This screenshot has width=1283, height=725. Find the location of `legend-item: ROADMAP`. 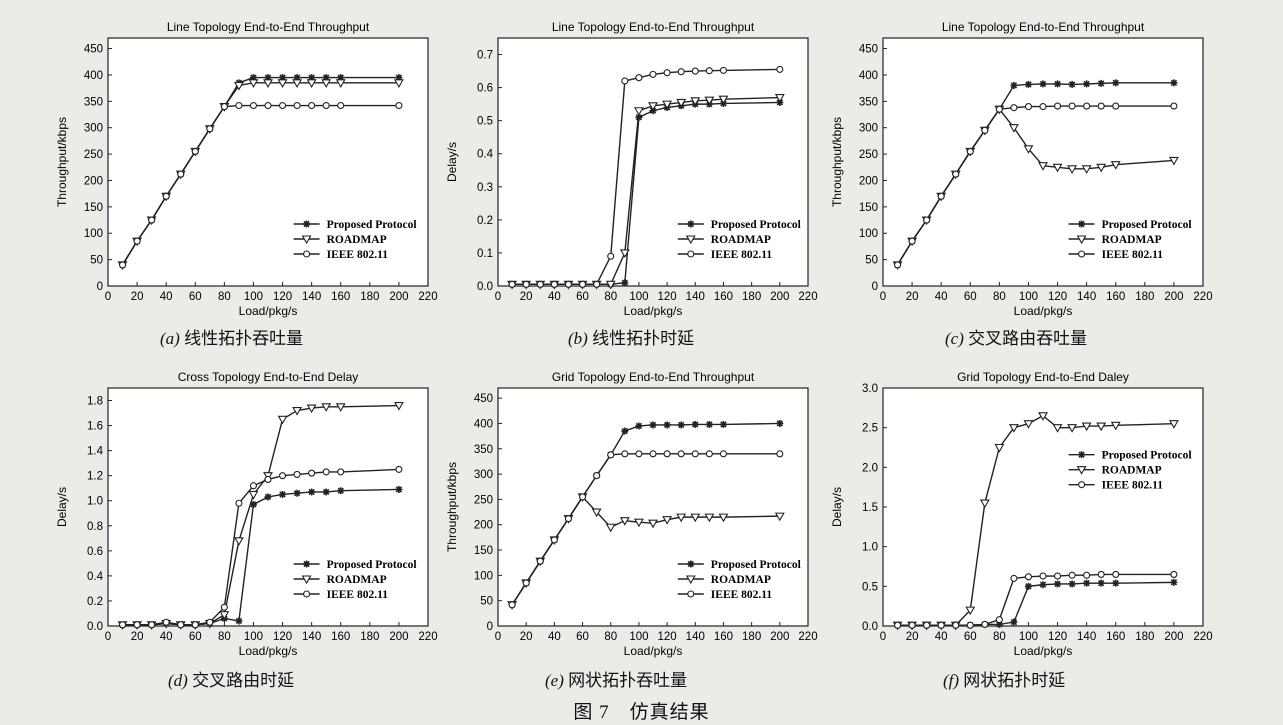

legend-item: ROADMAP is located at coordinates (340, 240).